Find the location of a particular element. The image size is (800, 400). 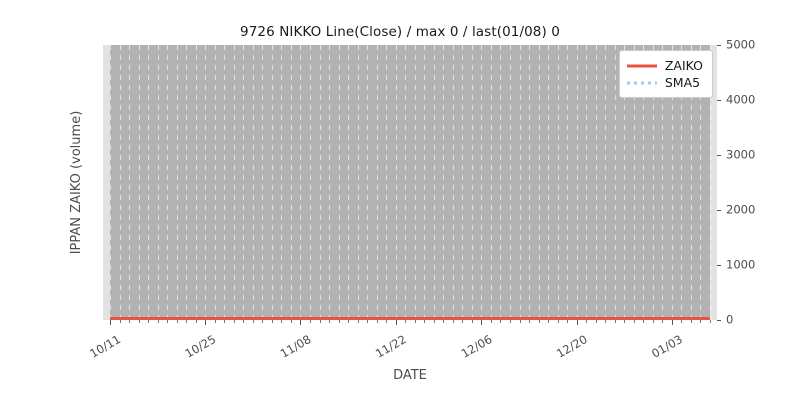

legend-swatch-sma5-icon is located at coordinates (641, 83).